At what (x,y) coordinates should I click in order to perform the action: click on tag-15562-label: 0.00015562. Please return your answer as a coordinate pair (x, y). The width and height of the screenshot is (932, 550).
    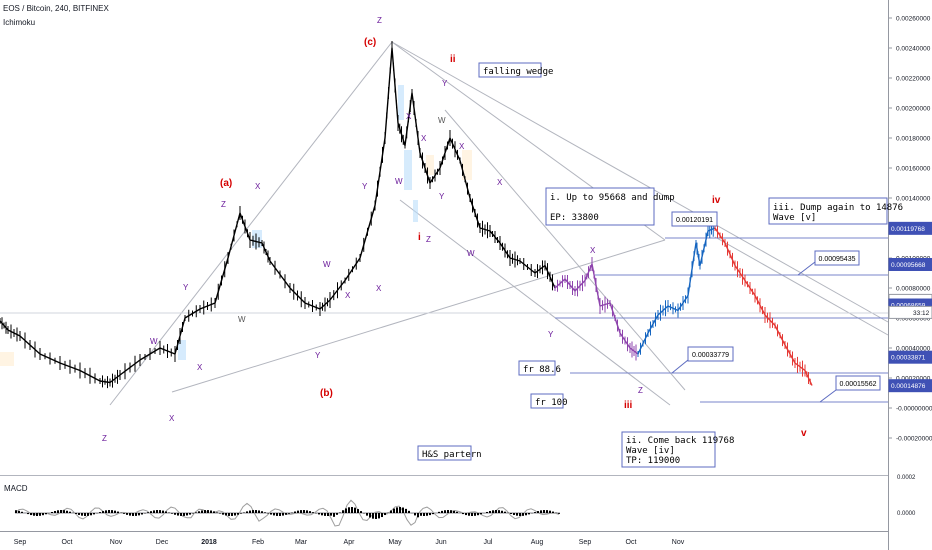
    Looking at the image, I should click on (858, 384).